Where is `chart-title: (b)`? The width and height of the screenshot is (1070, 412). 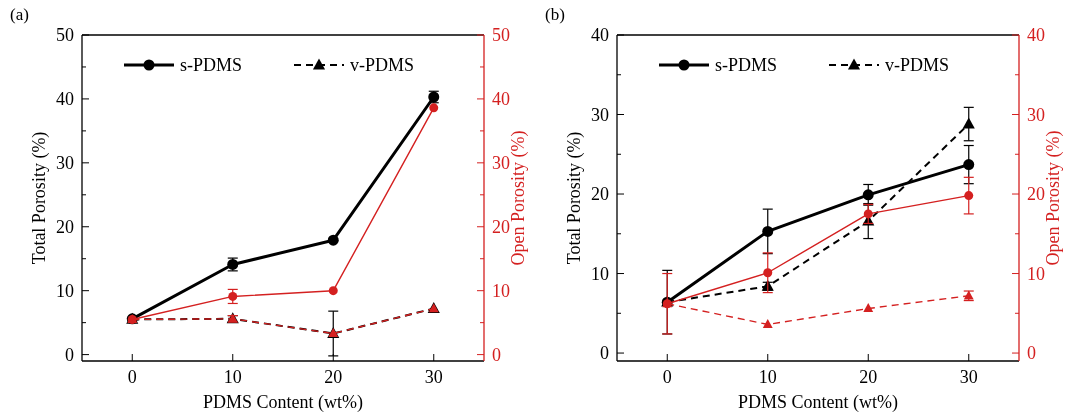
chart-title: (b) is located at coordinates (555, 14).